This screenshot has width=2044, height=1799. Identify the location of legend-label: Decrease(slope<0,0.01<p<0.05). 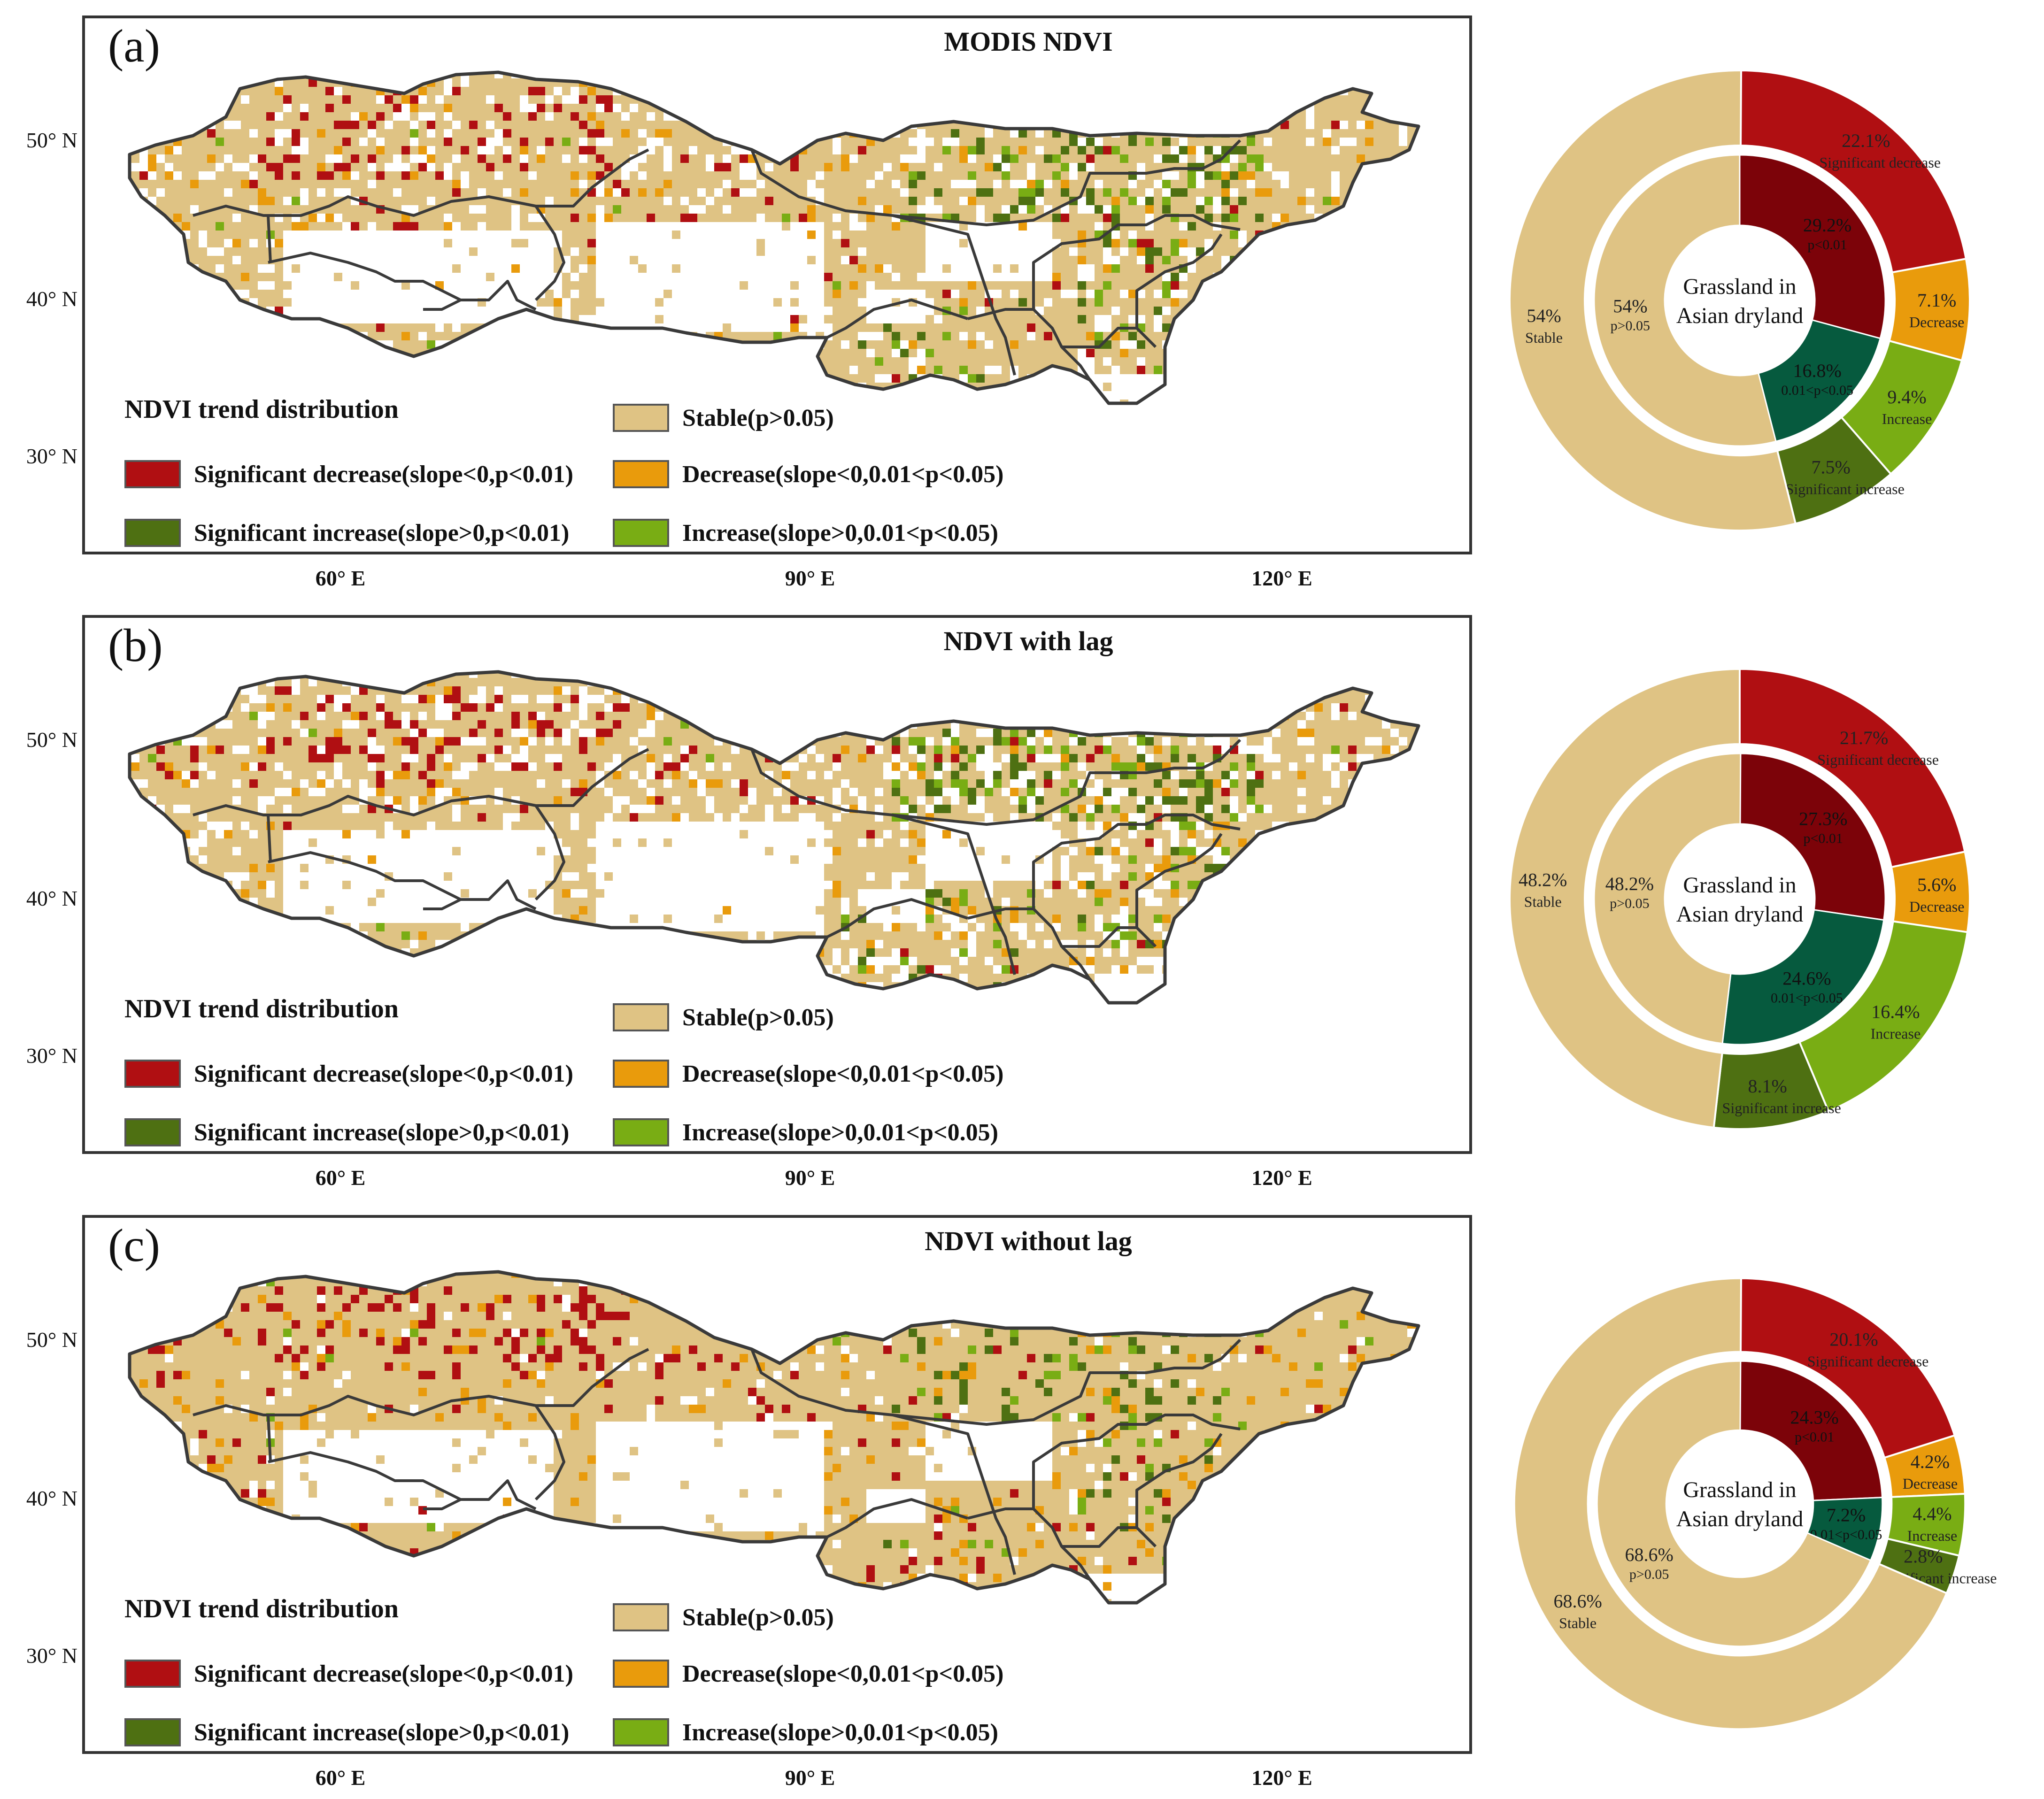
(843, 1073).